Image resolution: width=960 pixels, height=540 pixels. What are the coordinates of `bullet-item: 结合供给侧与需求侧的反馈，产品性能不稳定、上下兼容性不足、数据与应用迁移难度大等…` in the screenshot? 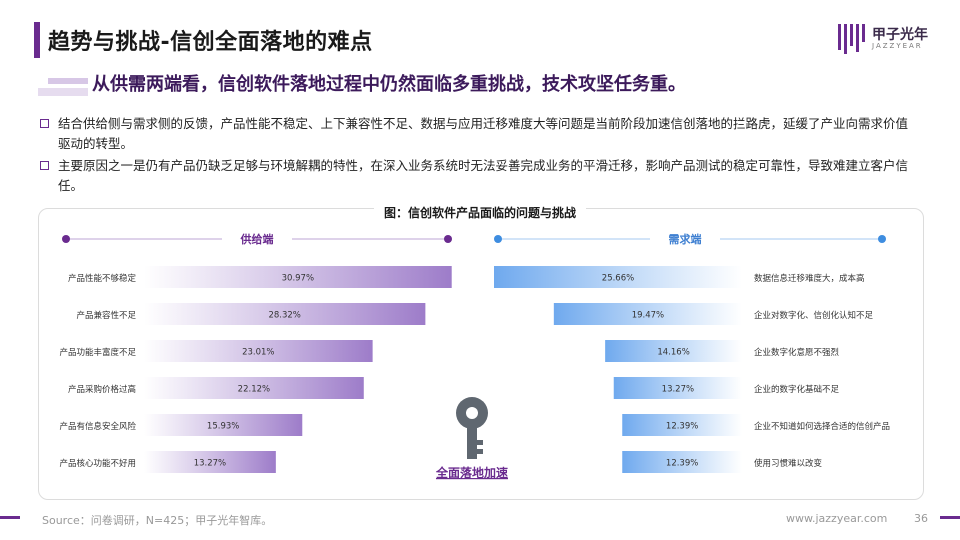 It's located at (480, 134).